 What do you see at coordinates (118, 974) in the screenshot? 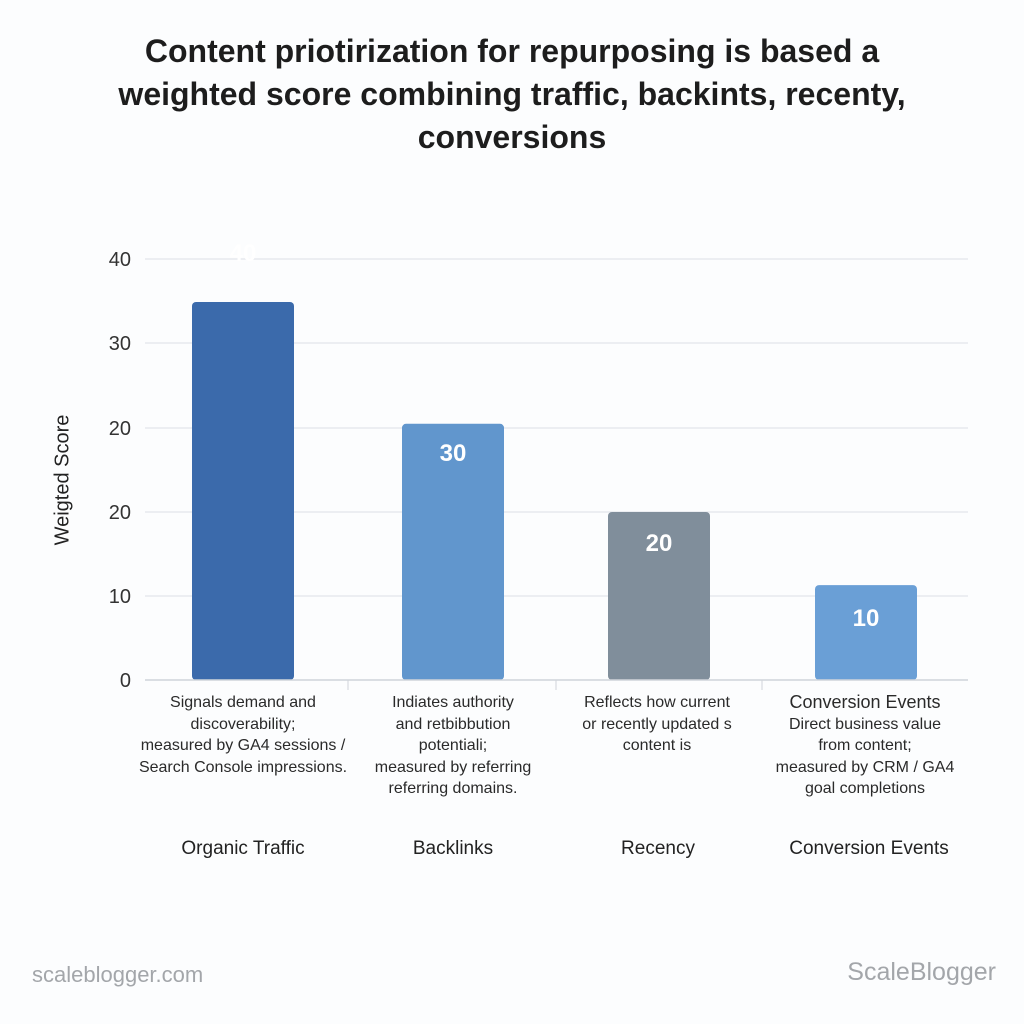
I see `footer-url: scaleblogger.com` at bounding box center [118, 974].